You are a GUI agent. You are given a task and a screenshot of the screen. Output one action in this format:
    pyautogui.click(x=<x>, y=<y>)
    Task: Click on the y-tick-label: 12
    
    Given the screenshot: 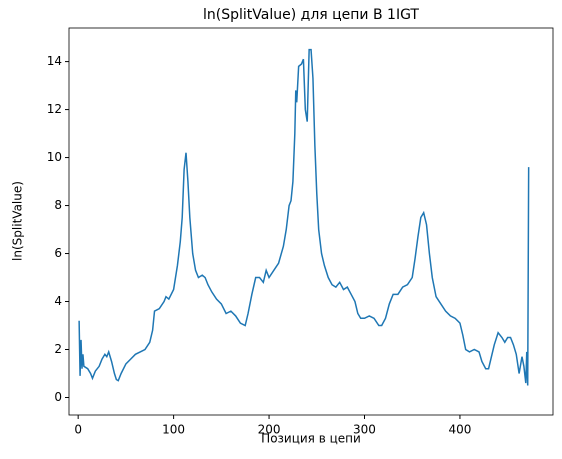 What is the action you would take?
    pyautogui.click(x=54, y=109)
    